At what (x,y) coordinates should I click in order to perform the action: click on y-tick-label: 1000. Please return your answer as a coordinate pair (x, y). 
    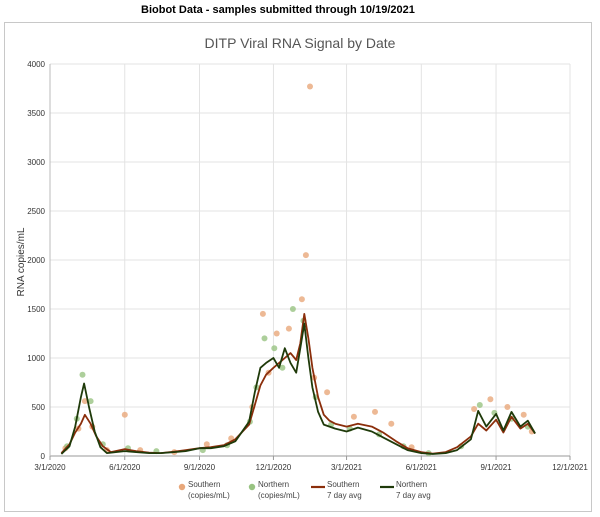
    Looking at the image, I should click on (36, 358).